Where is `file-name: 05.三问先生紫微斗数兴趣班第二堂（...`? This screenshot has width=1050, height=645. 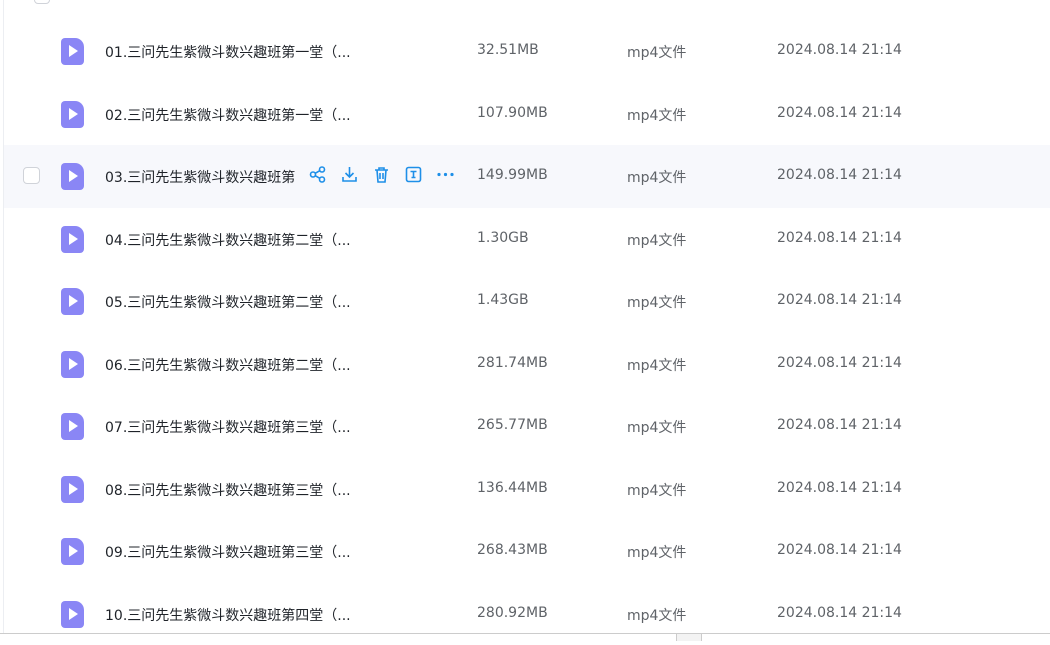
file-name: 05.三问先生紫微斗数兴趣班第二堂（... is located at coordinates (236, 302).